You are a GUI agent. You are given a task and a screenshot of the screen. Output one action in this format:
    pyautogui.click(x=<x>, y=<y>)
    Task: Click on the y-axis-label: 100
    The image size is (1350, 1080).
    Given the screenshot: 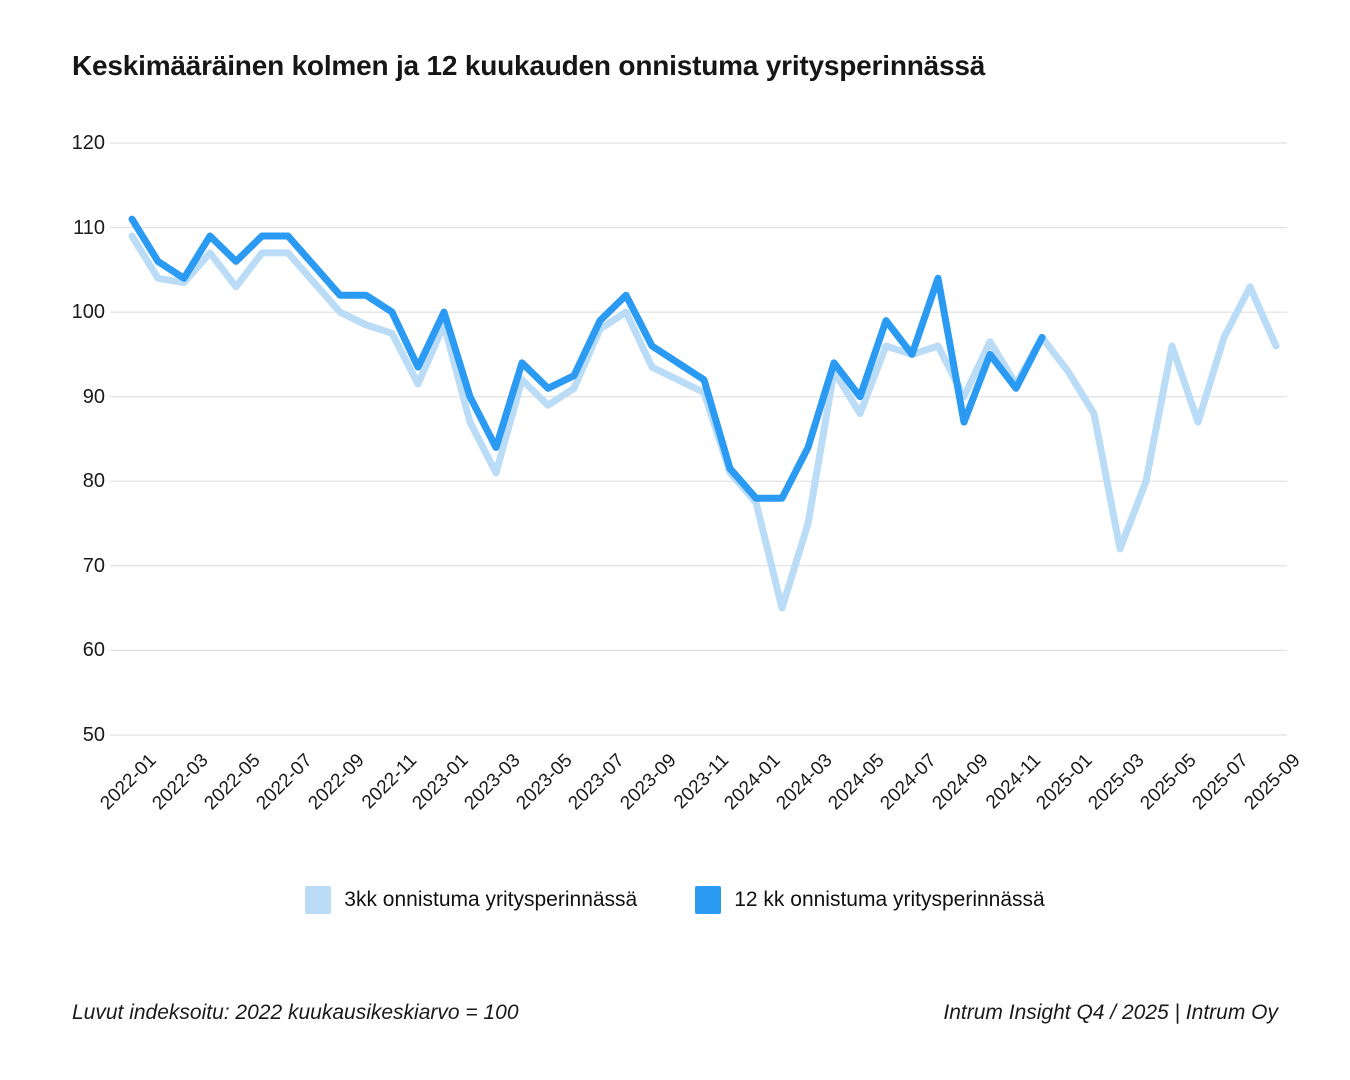 What is the action you would take?
    pyautogui.click(x=88, y=312)
    